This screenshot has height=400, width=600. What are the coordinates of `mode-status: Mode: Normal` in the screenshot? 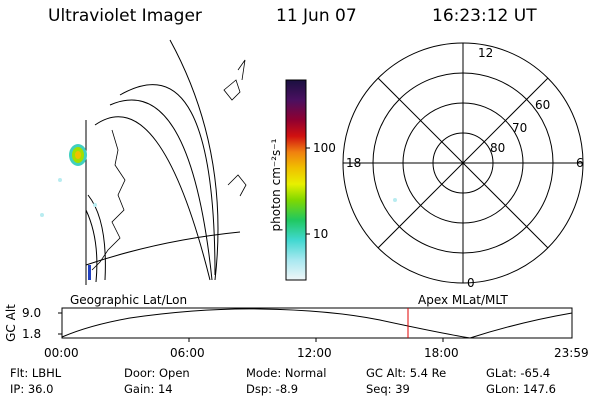 It's located at (286, 373).